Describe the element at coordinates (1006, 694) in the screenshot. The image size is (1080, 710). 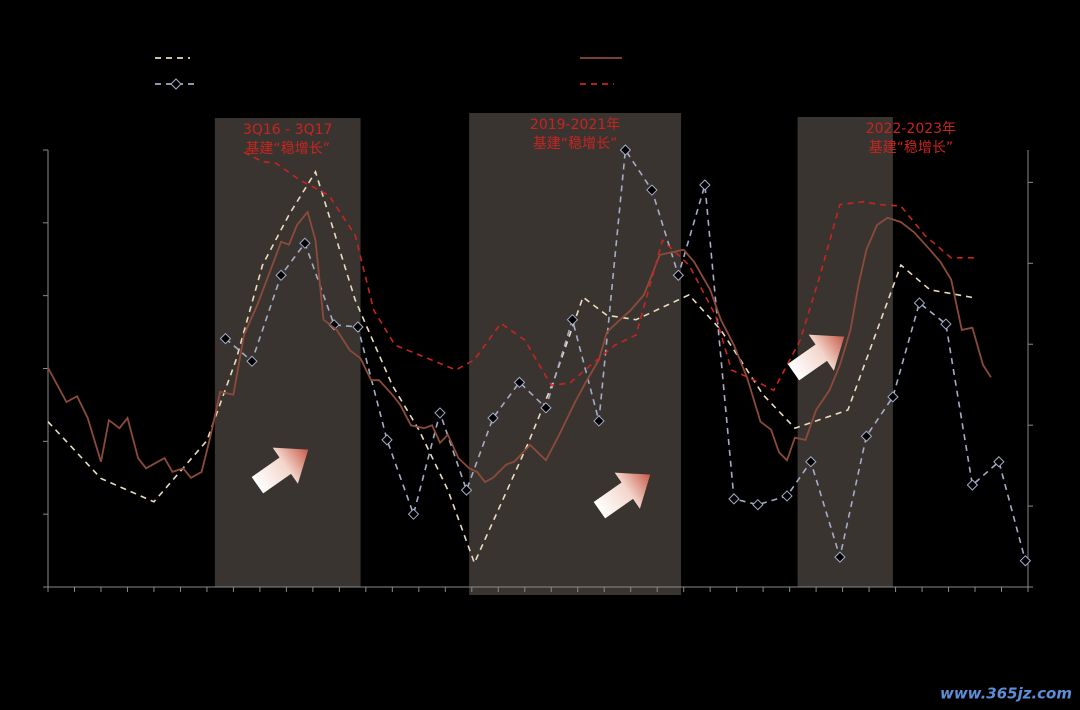
I see `watermark: www.365jz.com` at that location.